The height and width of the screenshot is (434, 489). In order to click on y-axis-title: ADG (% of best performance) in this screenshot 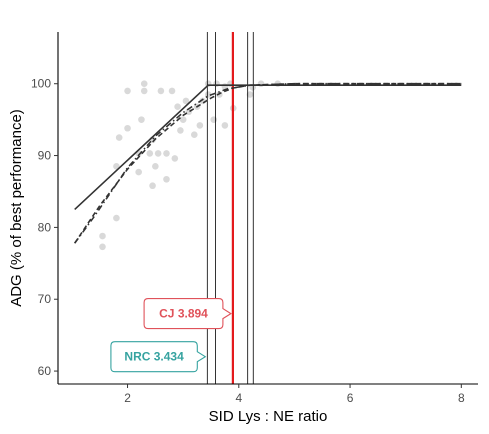, I will do `click(16, 208)`.